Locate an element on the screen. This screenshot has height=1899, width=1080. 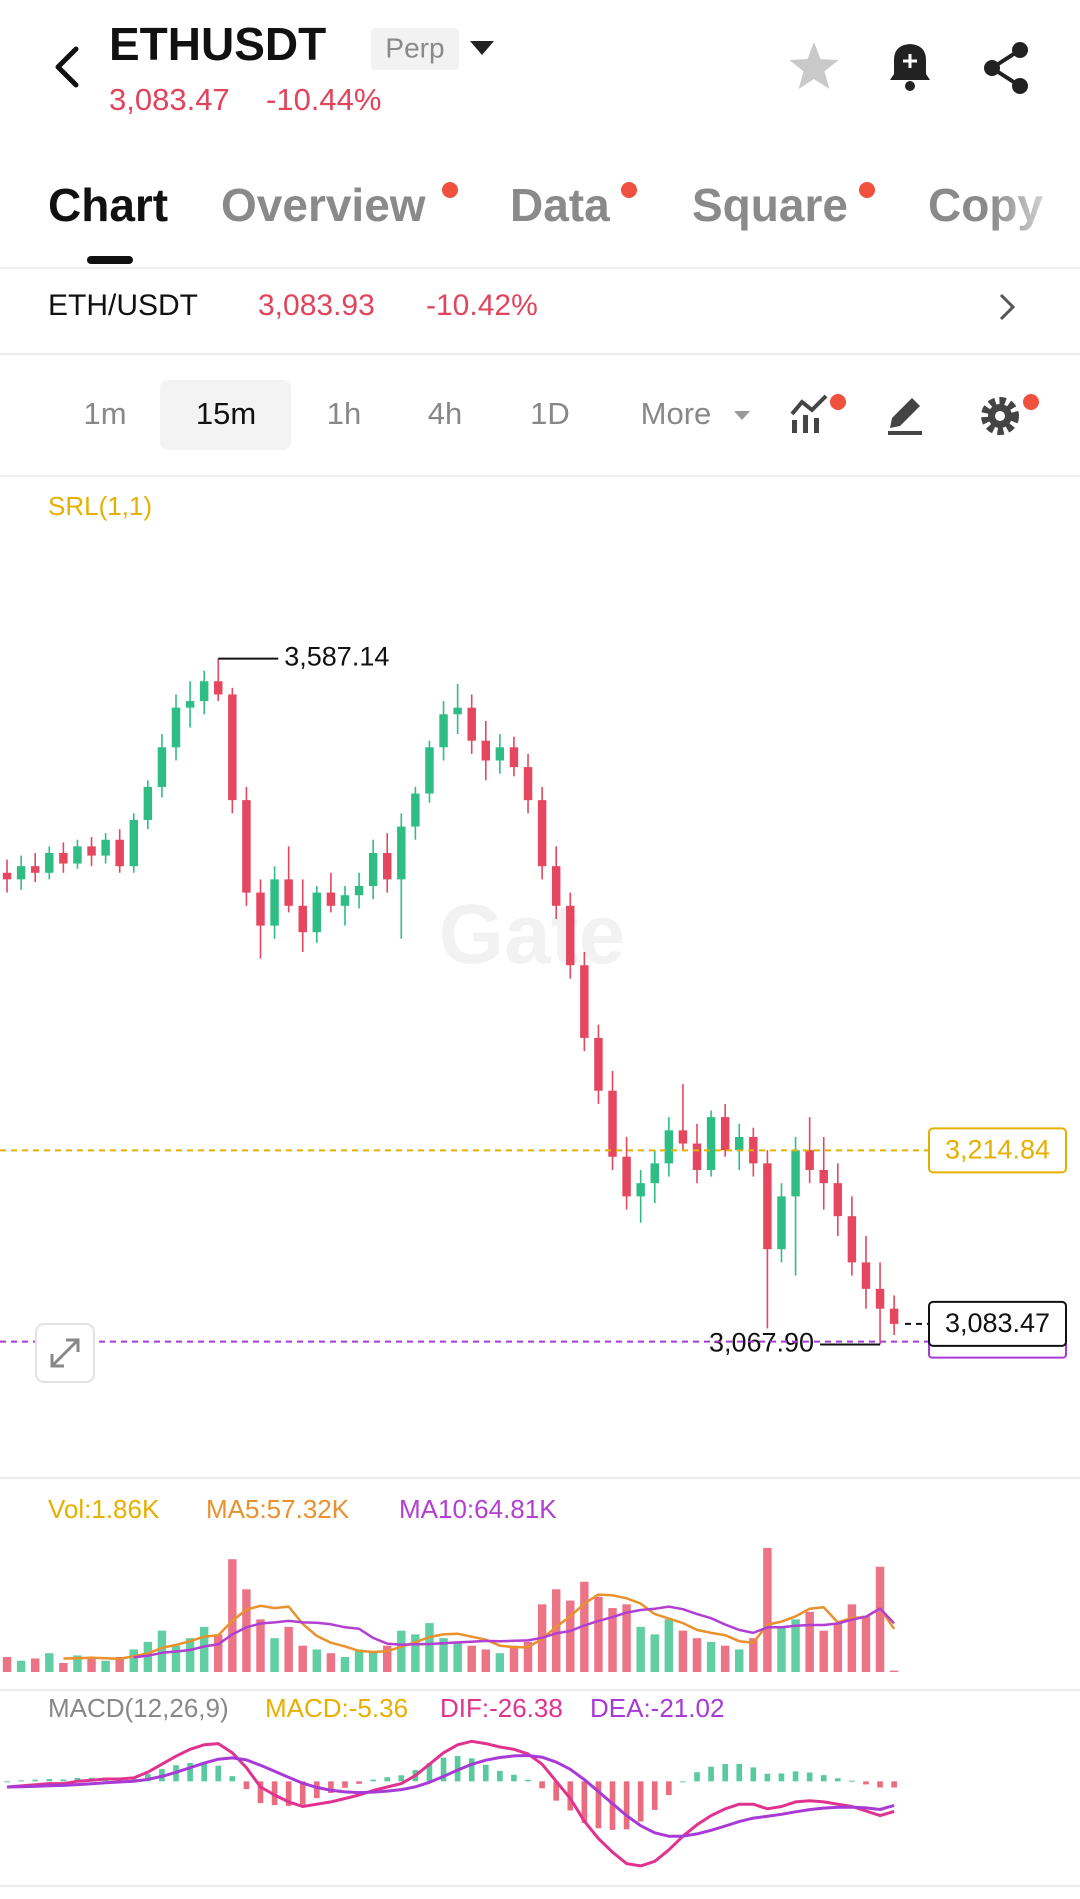
tab: Square is located at coordinates (770, 205).